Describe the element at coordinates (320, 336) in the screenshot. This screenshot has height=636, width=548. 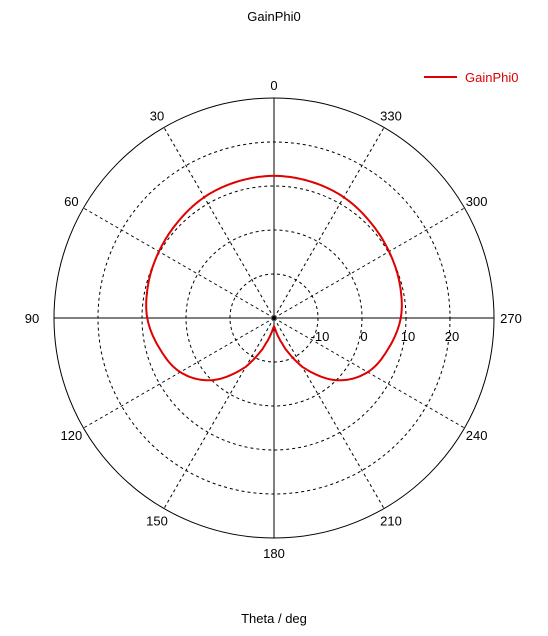
I see `radial-tick-label: -10` at that location.